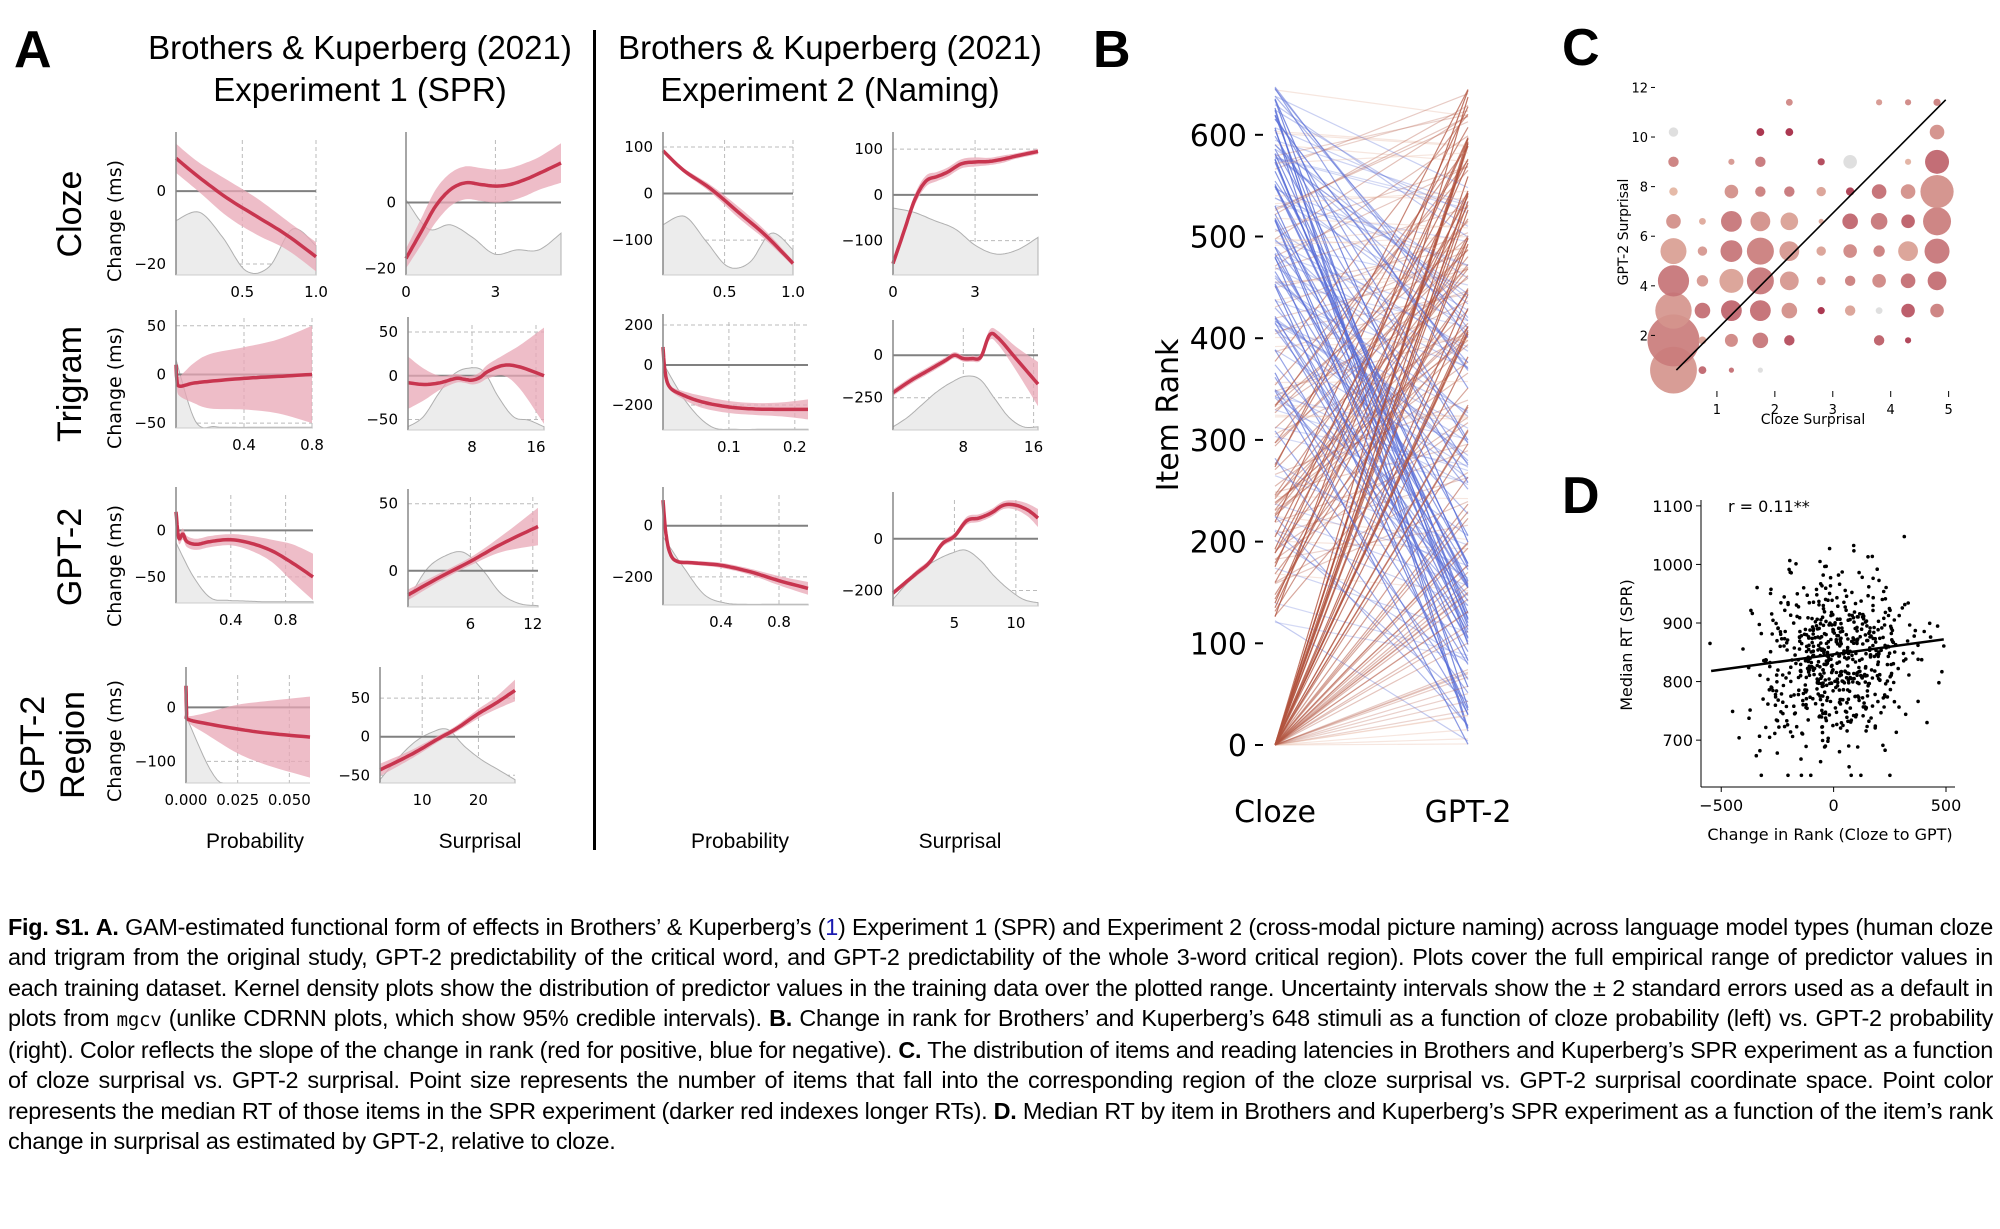 The width and height of the screenshot is (2000, 1229). Describe the element at coordinates (360, 89) in the screenshot. I see `exp1-title-line2: Experiment 1 (SPR)` at that location.